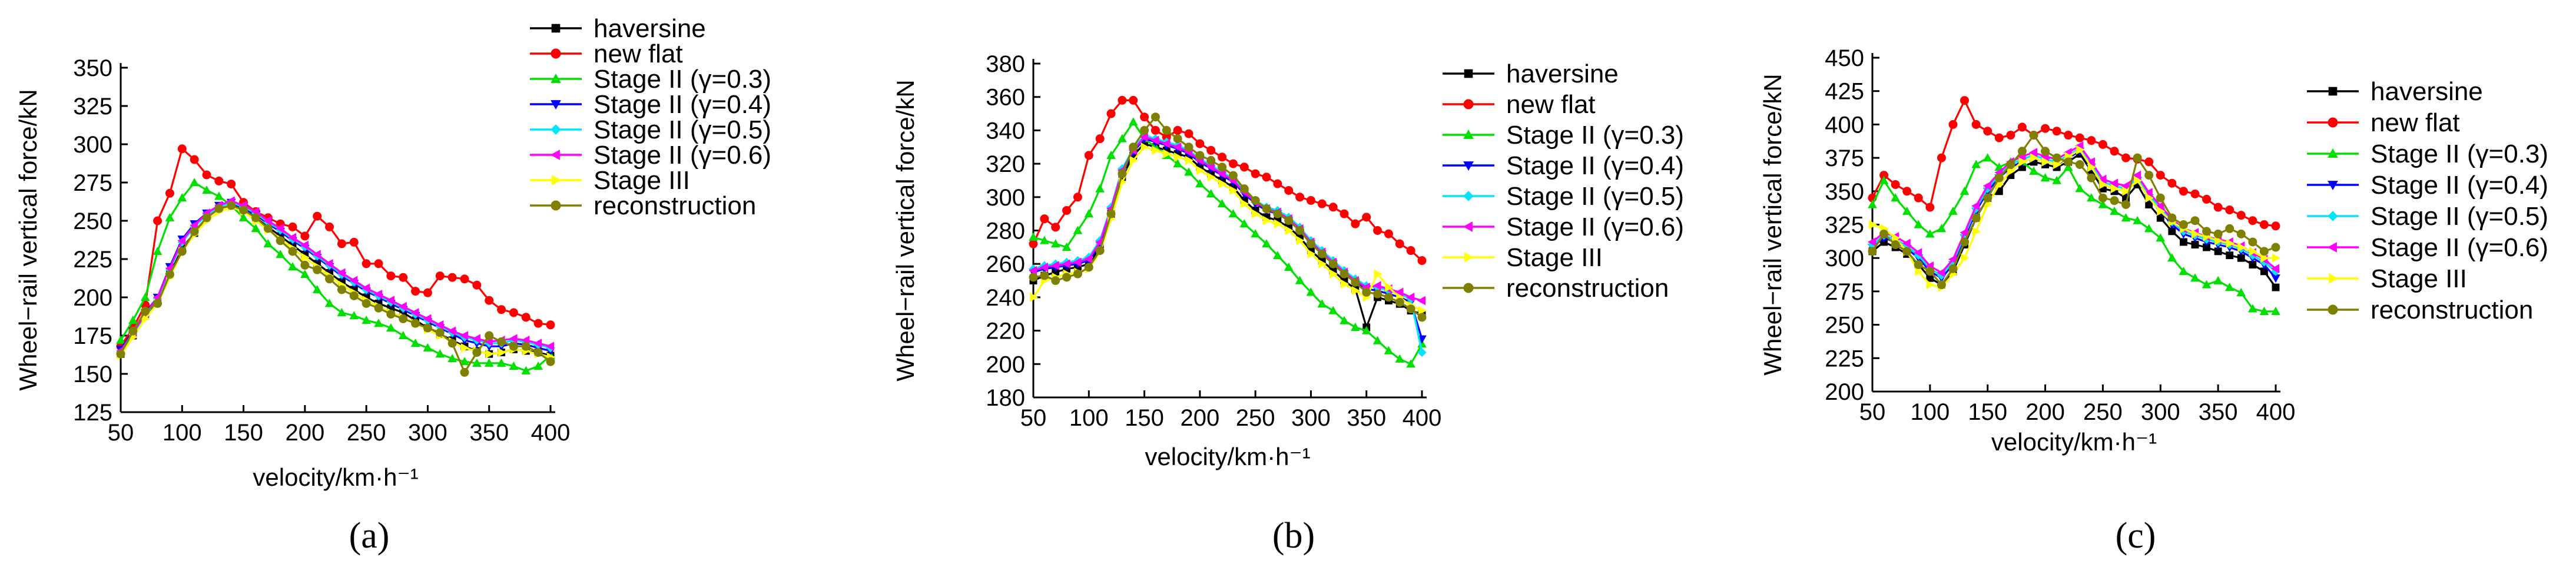  Describe the element at coordinates (366, 433) in the screenshot. I see `x-tick-label: 250` at that location.